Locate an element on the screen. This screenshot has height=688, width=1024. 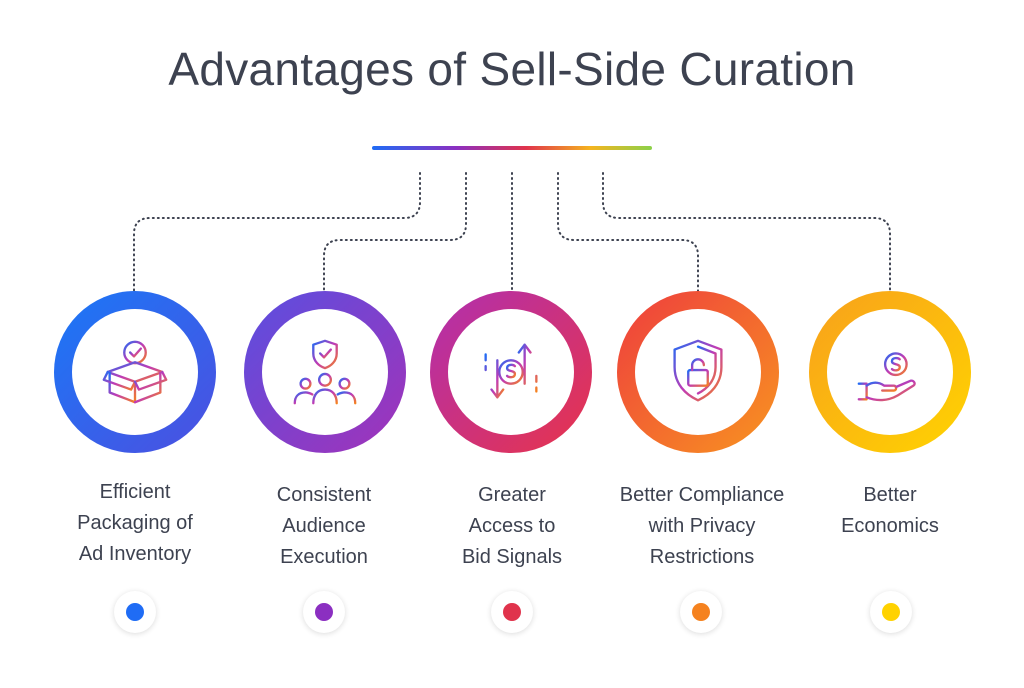
ring-privacy-compliance is located at coordinates (698, 372).